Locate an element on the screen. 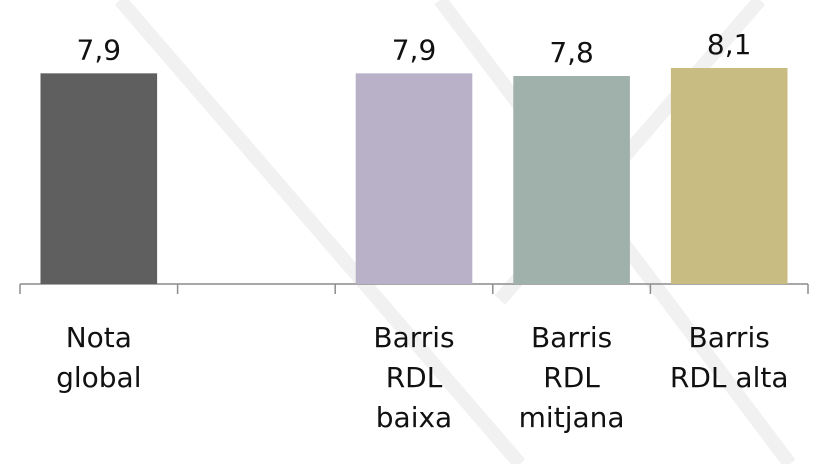 Image resolution: width=817 pixels, height=464 pixels. x-tick-label: Barris RDL baixa is located at coordinates (414, 377).